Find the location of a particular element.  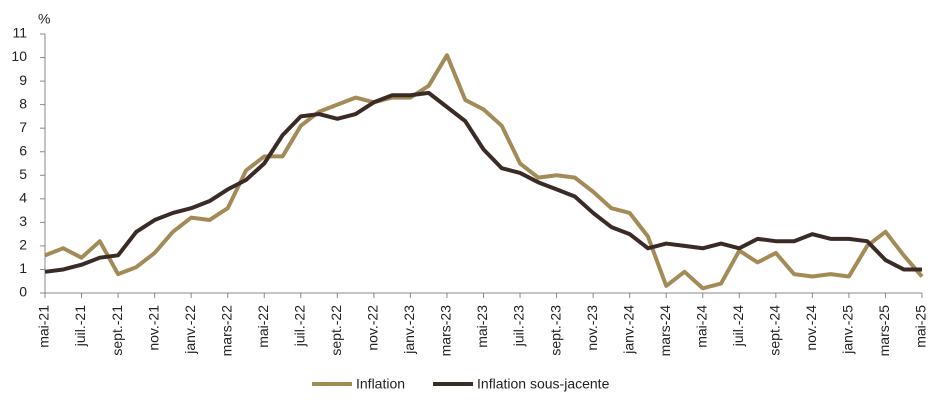

legend-label: Inflation is located at coordinates (380, 384).